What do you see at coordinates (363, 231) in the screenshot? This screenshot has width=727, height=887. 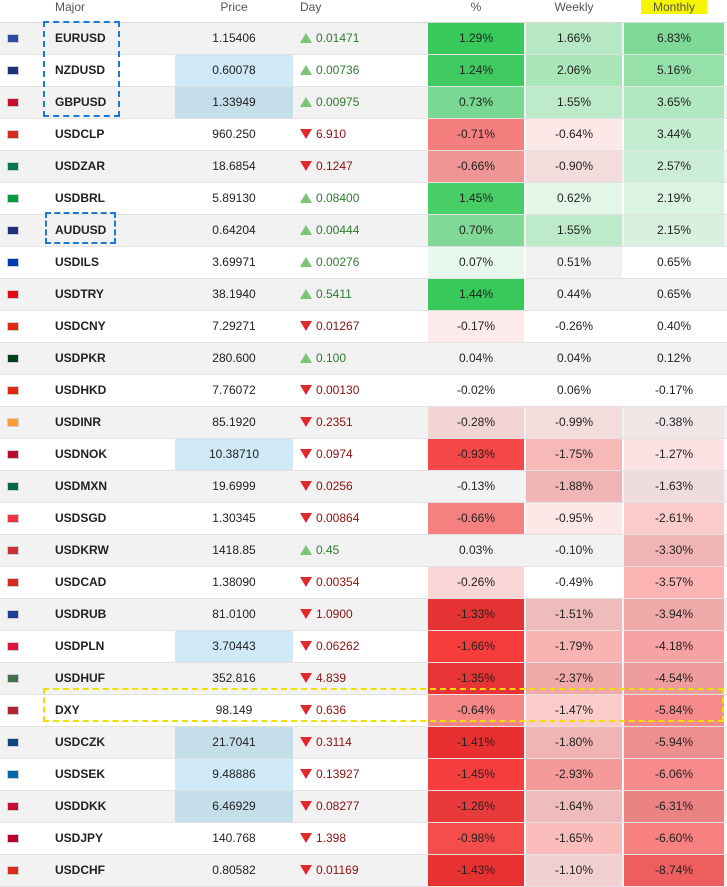 I see `table-row: AUDUSD 0.64204 0.00444 0.70% 1.55% 2.15%` at bounding box center [363, 231].